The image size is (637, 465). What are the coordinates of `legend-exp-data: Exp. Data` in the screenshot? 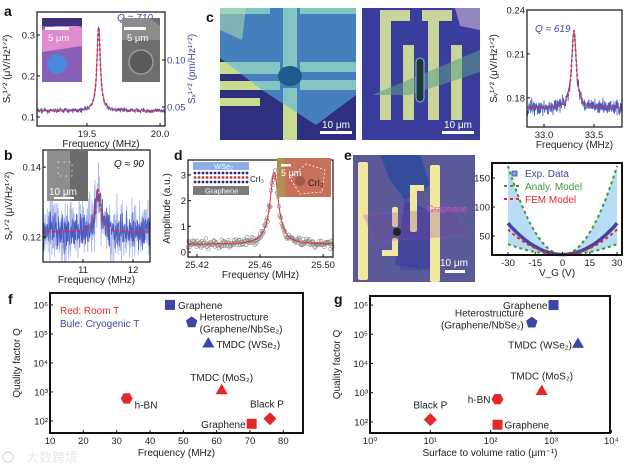 It's located at (547, 174).